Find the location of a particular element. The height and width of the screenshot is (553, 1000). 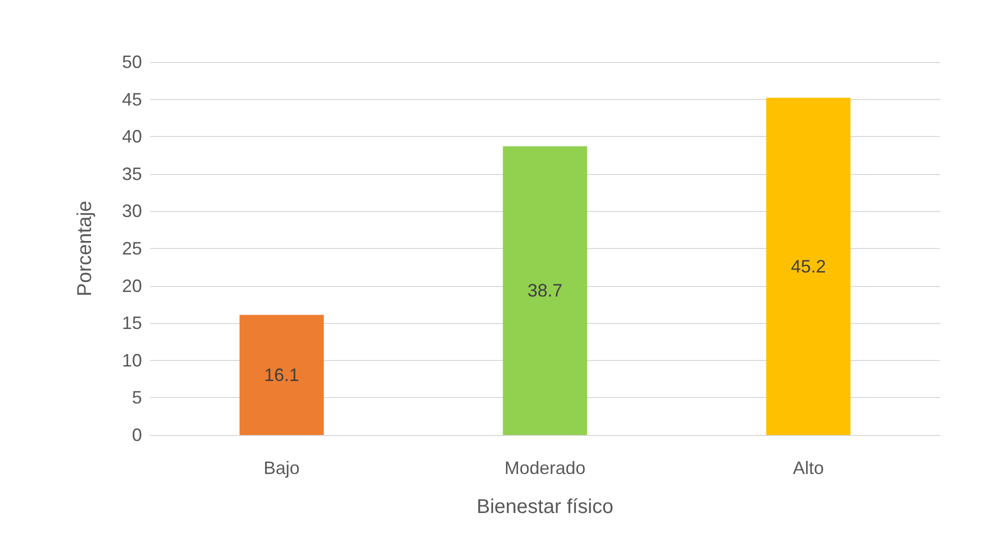

x-tick-label: Moderado is located at coordinates (545, 468).